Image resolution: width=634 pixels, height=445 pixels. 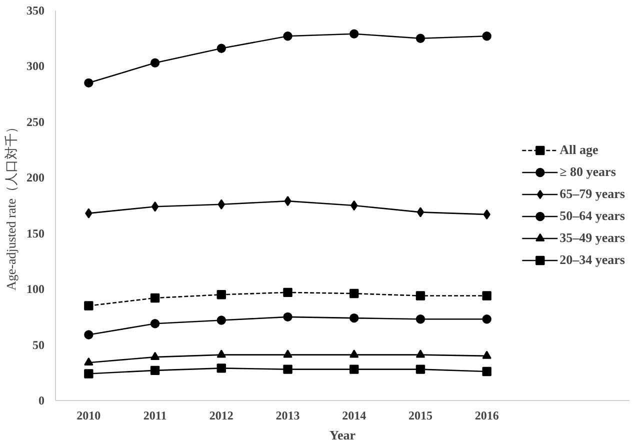 What do you see at coordinates (288, 415) in the screenshot?
I see `x-tick-label: 2013` at bounding box center [288, 415].